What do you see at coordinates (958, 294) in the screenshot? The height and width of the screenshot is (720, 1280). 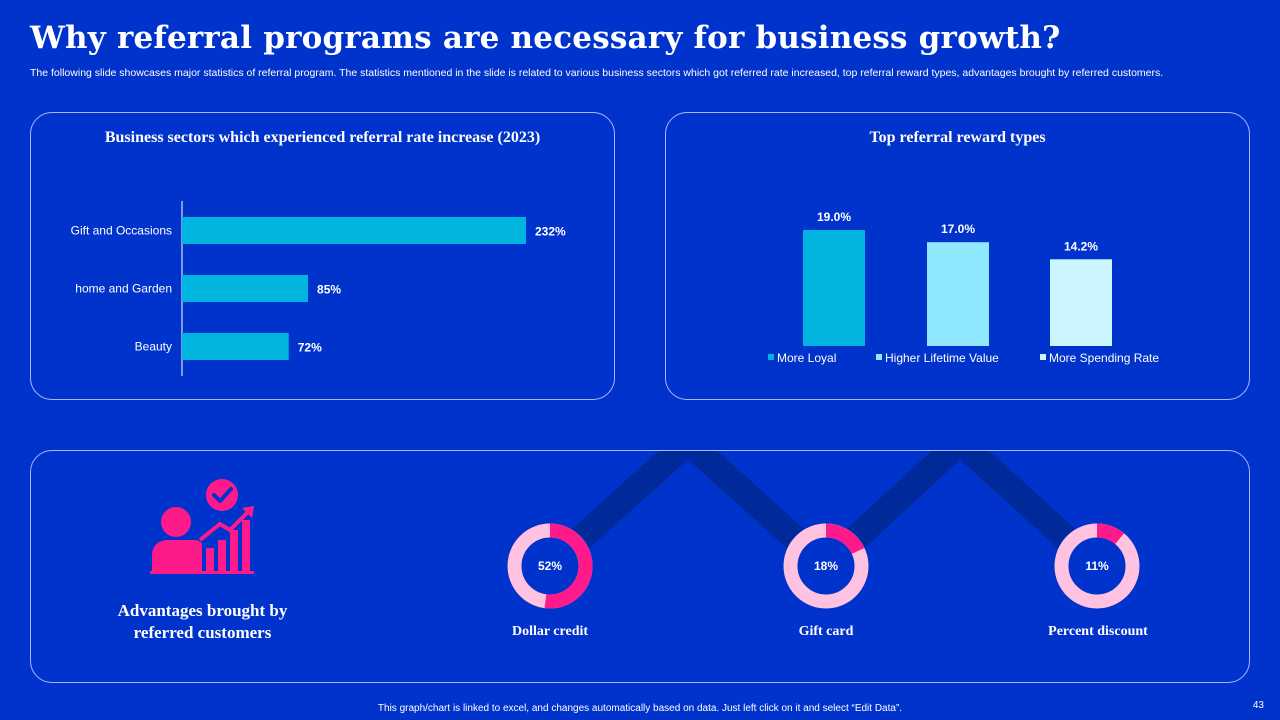 I see `reward-bar-higher-lifetime-value` at bounding box center [958, 294].